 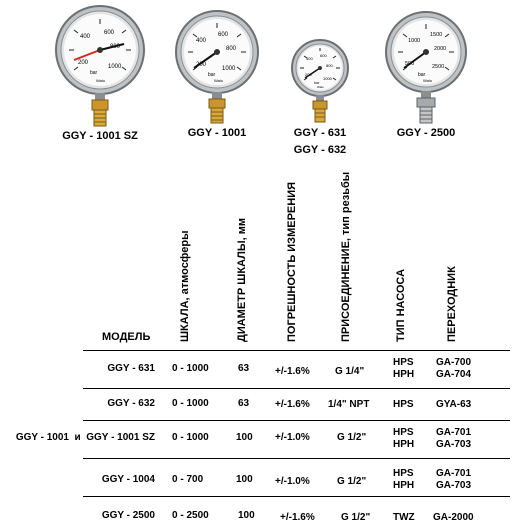 I want to click on table-row-model: GGY - 632, so click(x=131, y=403).